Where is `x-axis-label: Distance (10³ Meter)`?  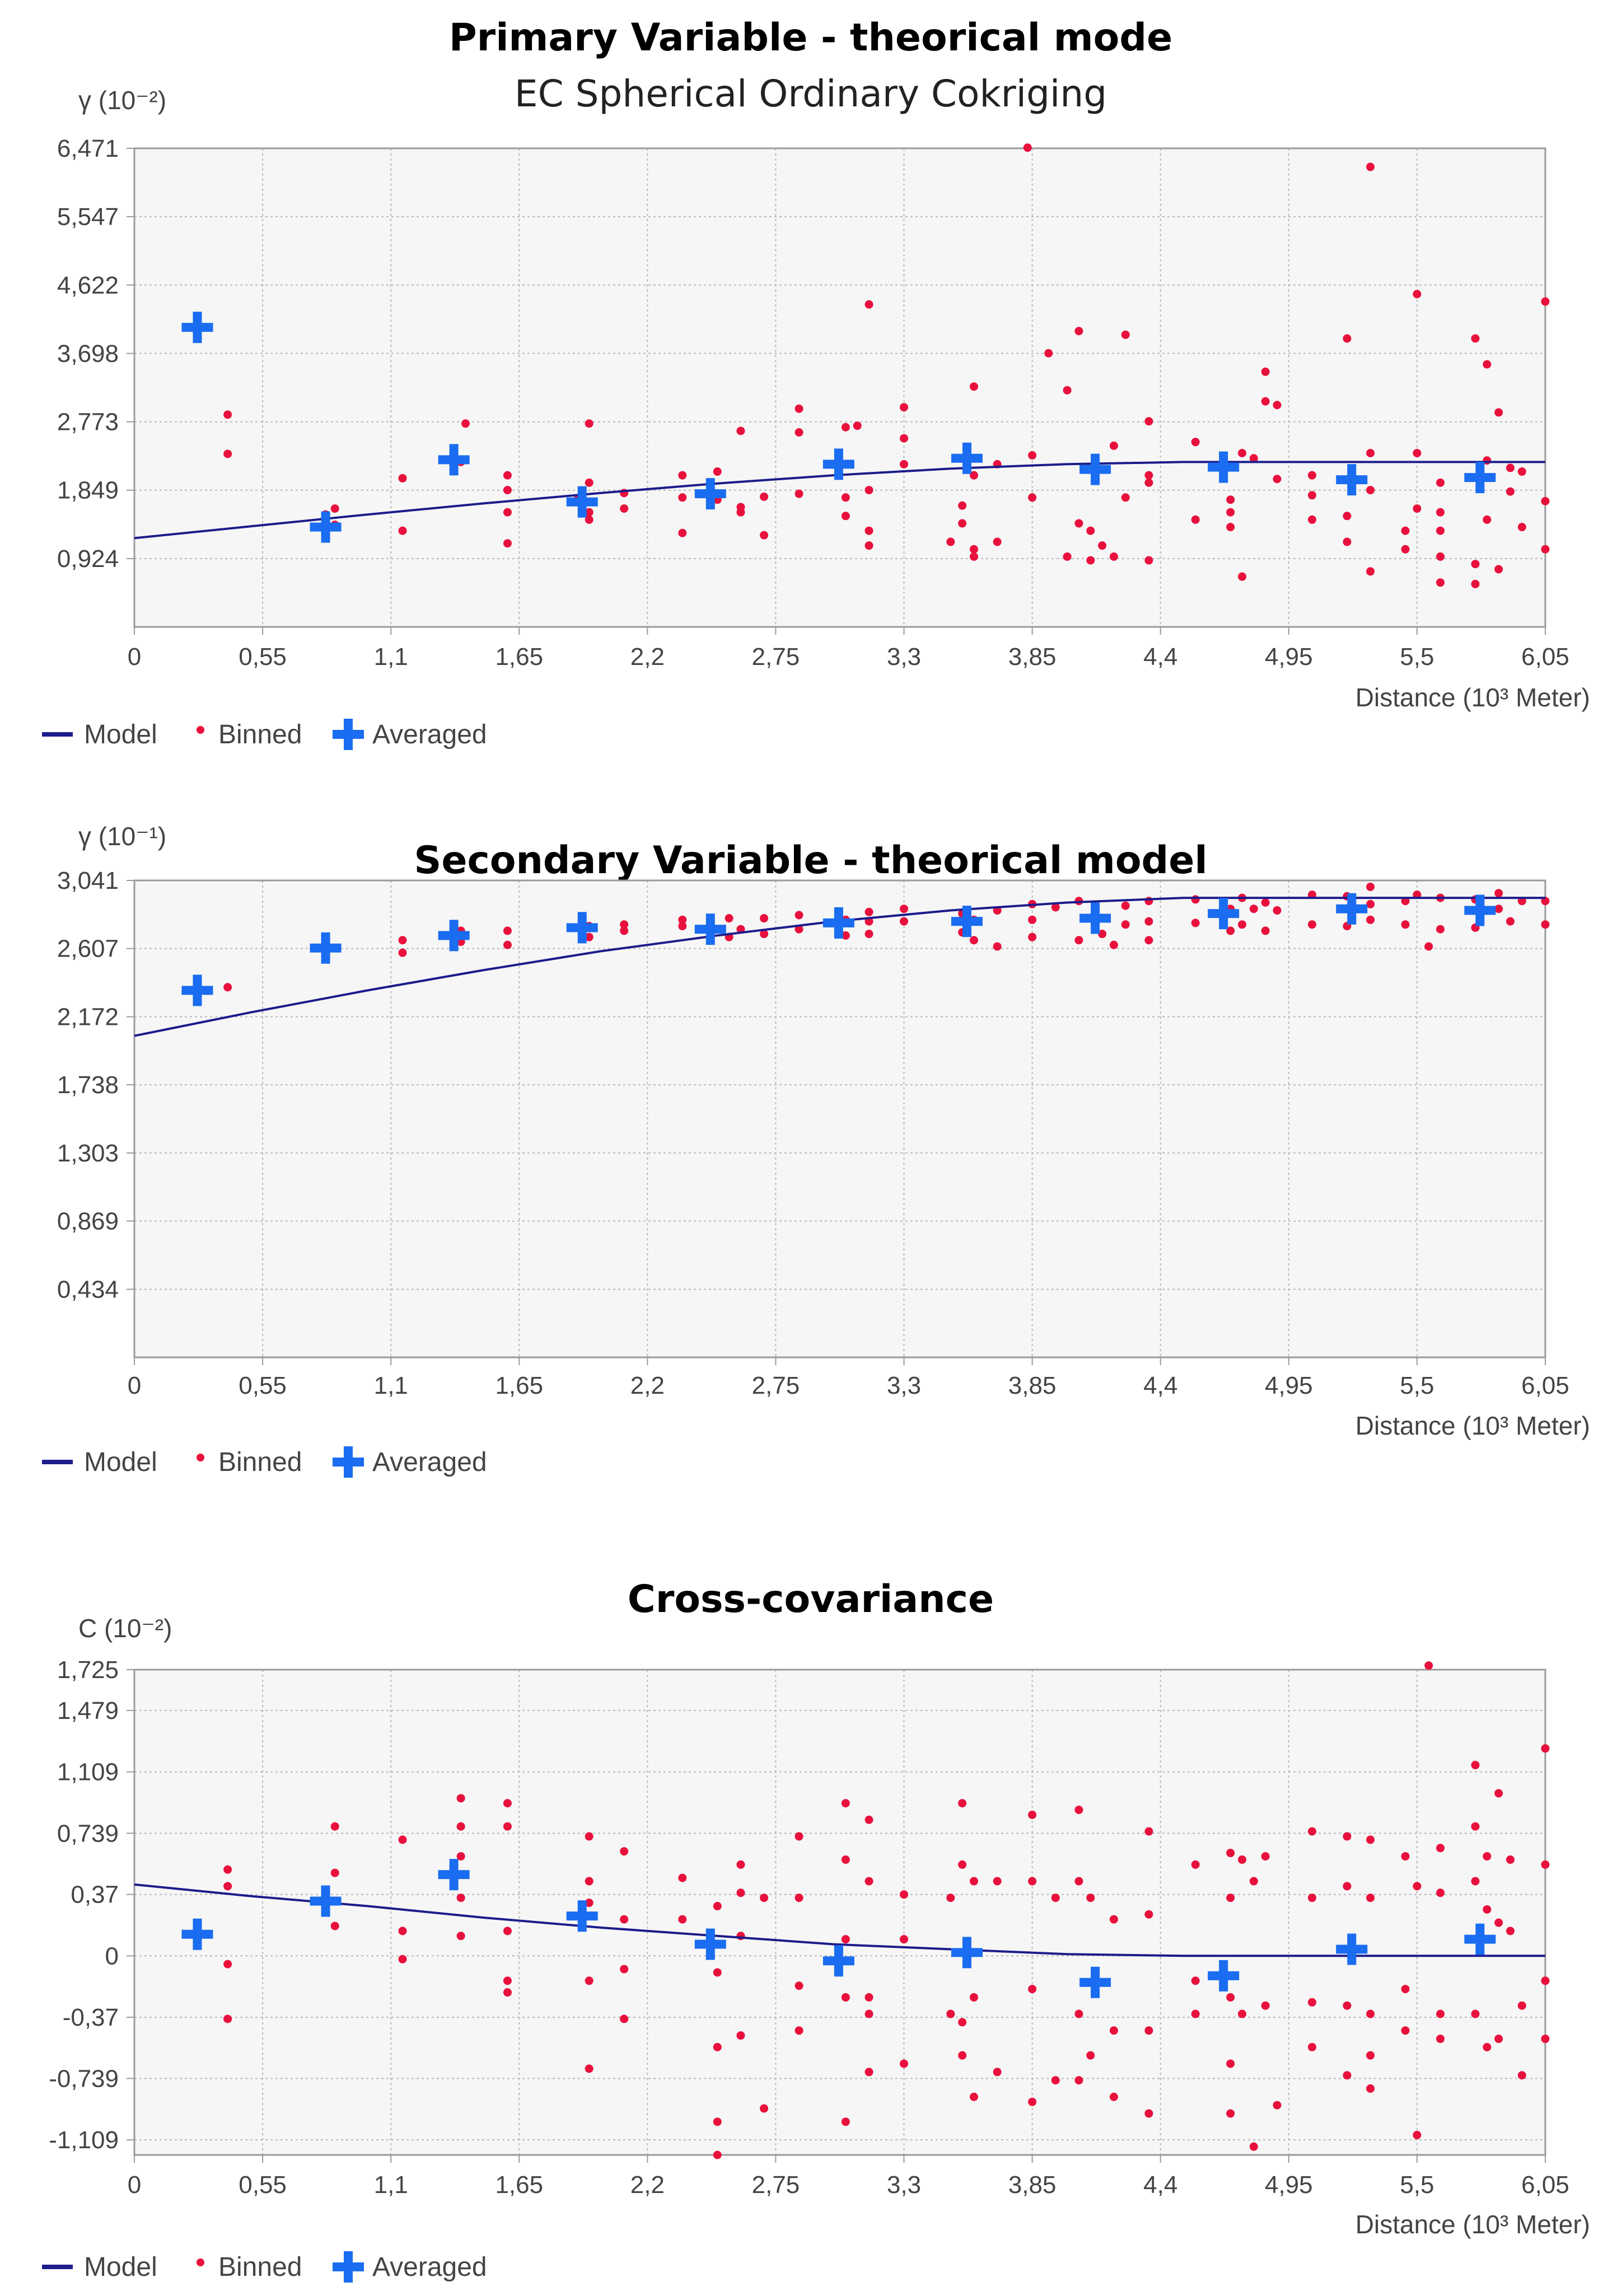
x-axis-label: Distance (10³ Meter) is located at coordinates (1472, 697).